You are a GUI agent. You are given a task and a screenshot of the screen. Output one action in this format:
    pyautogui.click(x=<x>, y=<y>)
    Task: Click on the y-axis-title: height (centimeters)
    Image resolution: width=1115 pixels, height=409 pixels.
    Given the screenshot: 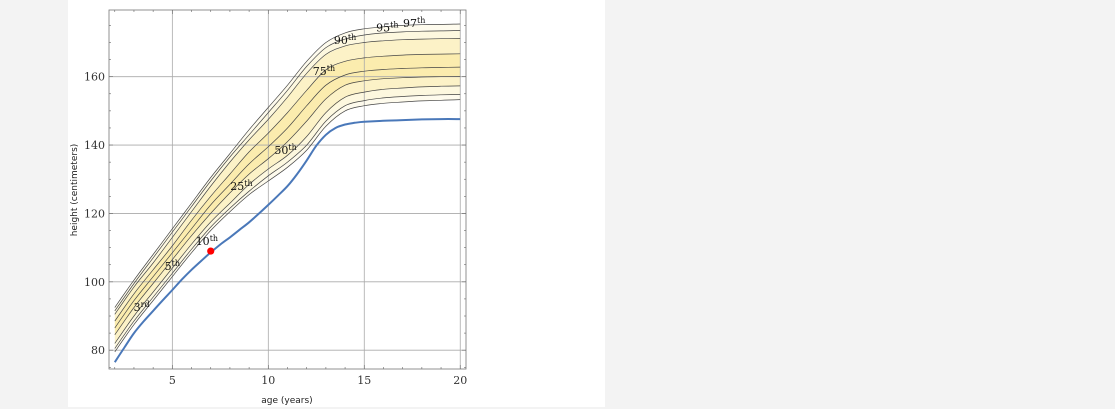 What is the action you would take?
    pyautogui.click(x=75, y=190)
    